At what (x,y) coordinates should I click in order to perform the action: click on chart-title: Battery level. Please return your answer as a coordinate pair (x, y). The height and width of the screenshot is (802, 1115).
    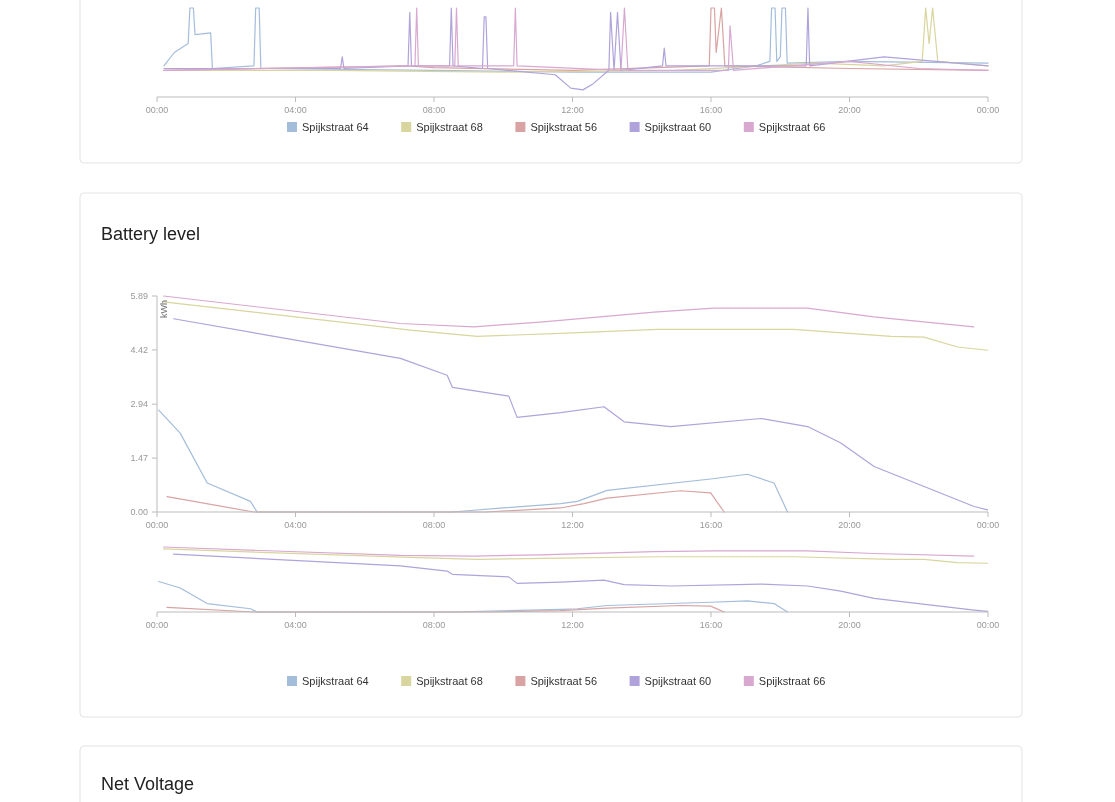
    Looking at the image, I should click on (151, 234).